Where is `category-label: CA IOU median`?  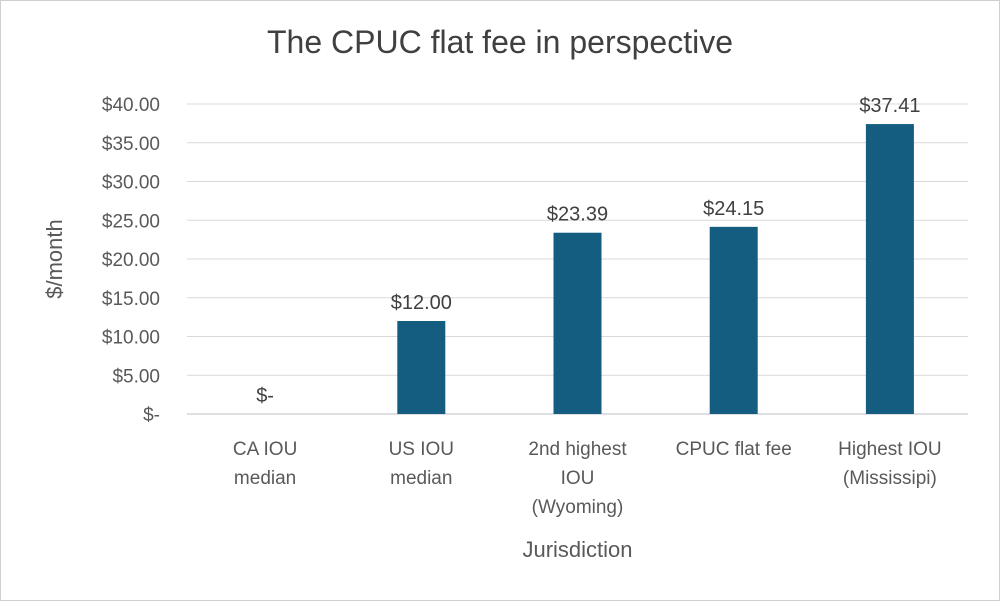 category-label: CA IOU median is located at coordinates (265, 464).